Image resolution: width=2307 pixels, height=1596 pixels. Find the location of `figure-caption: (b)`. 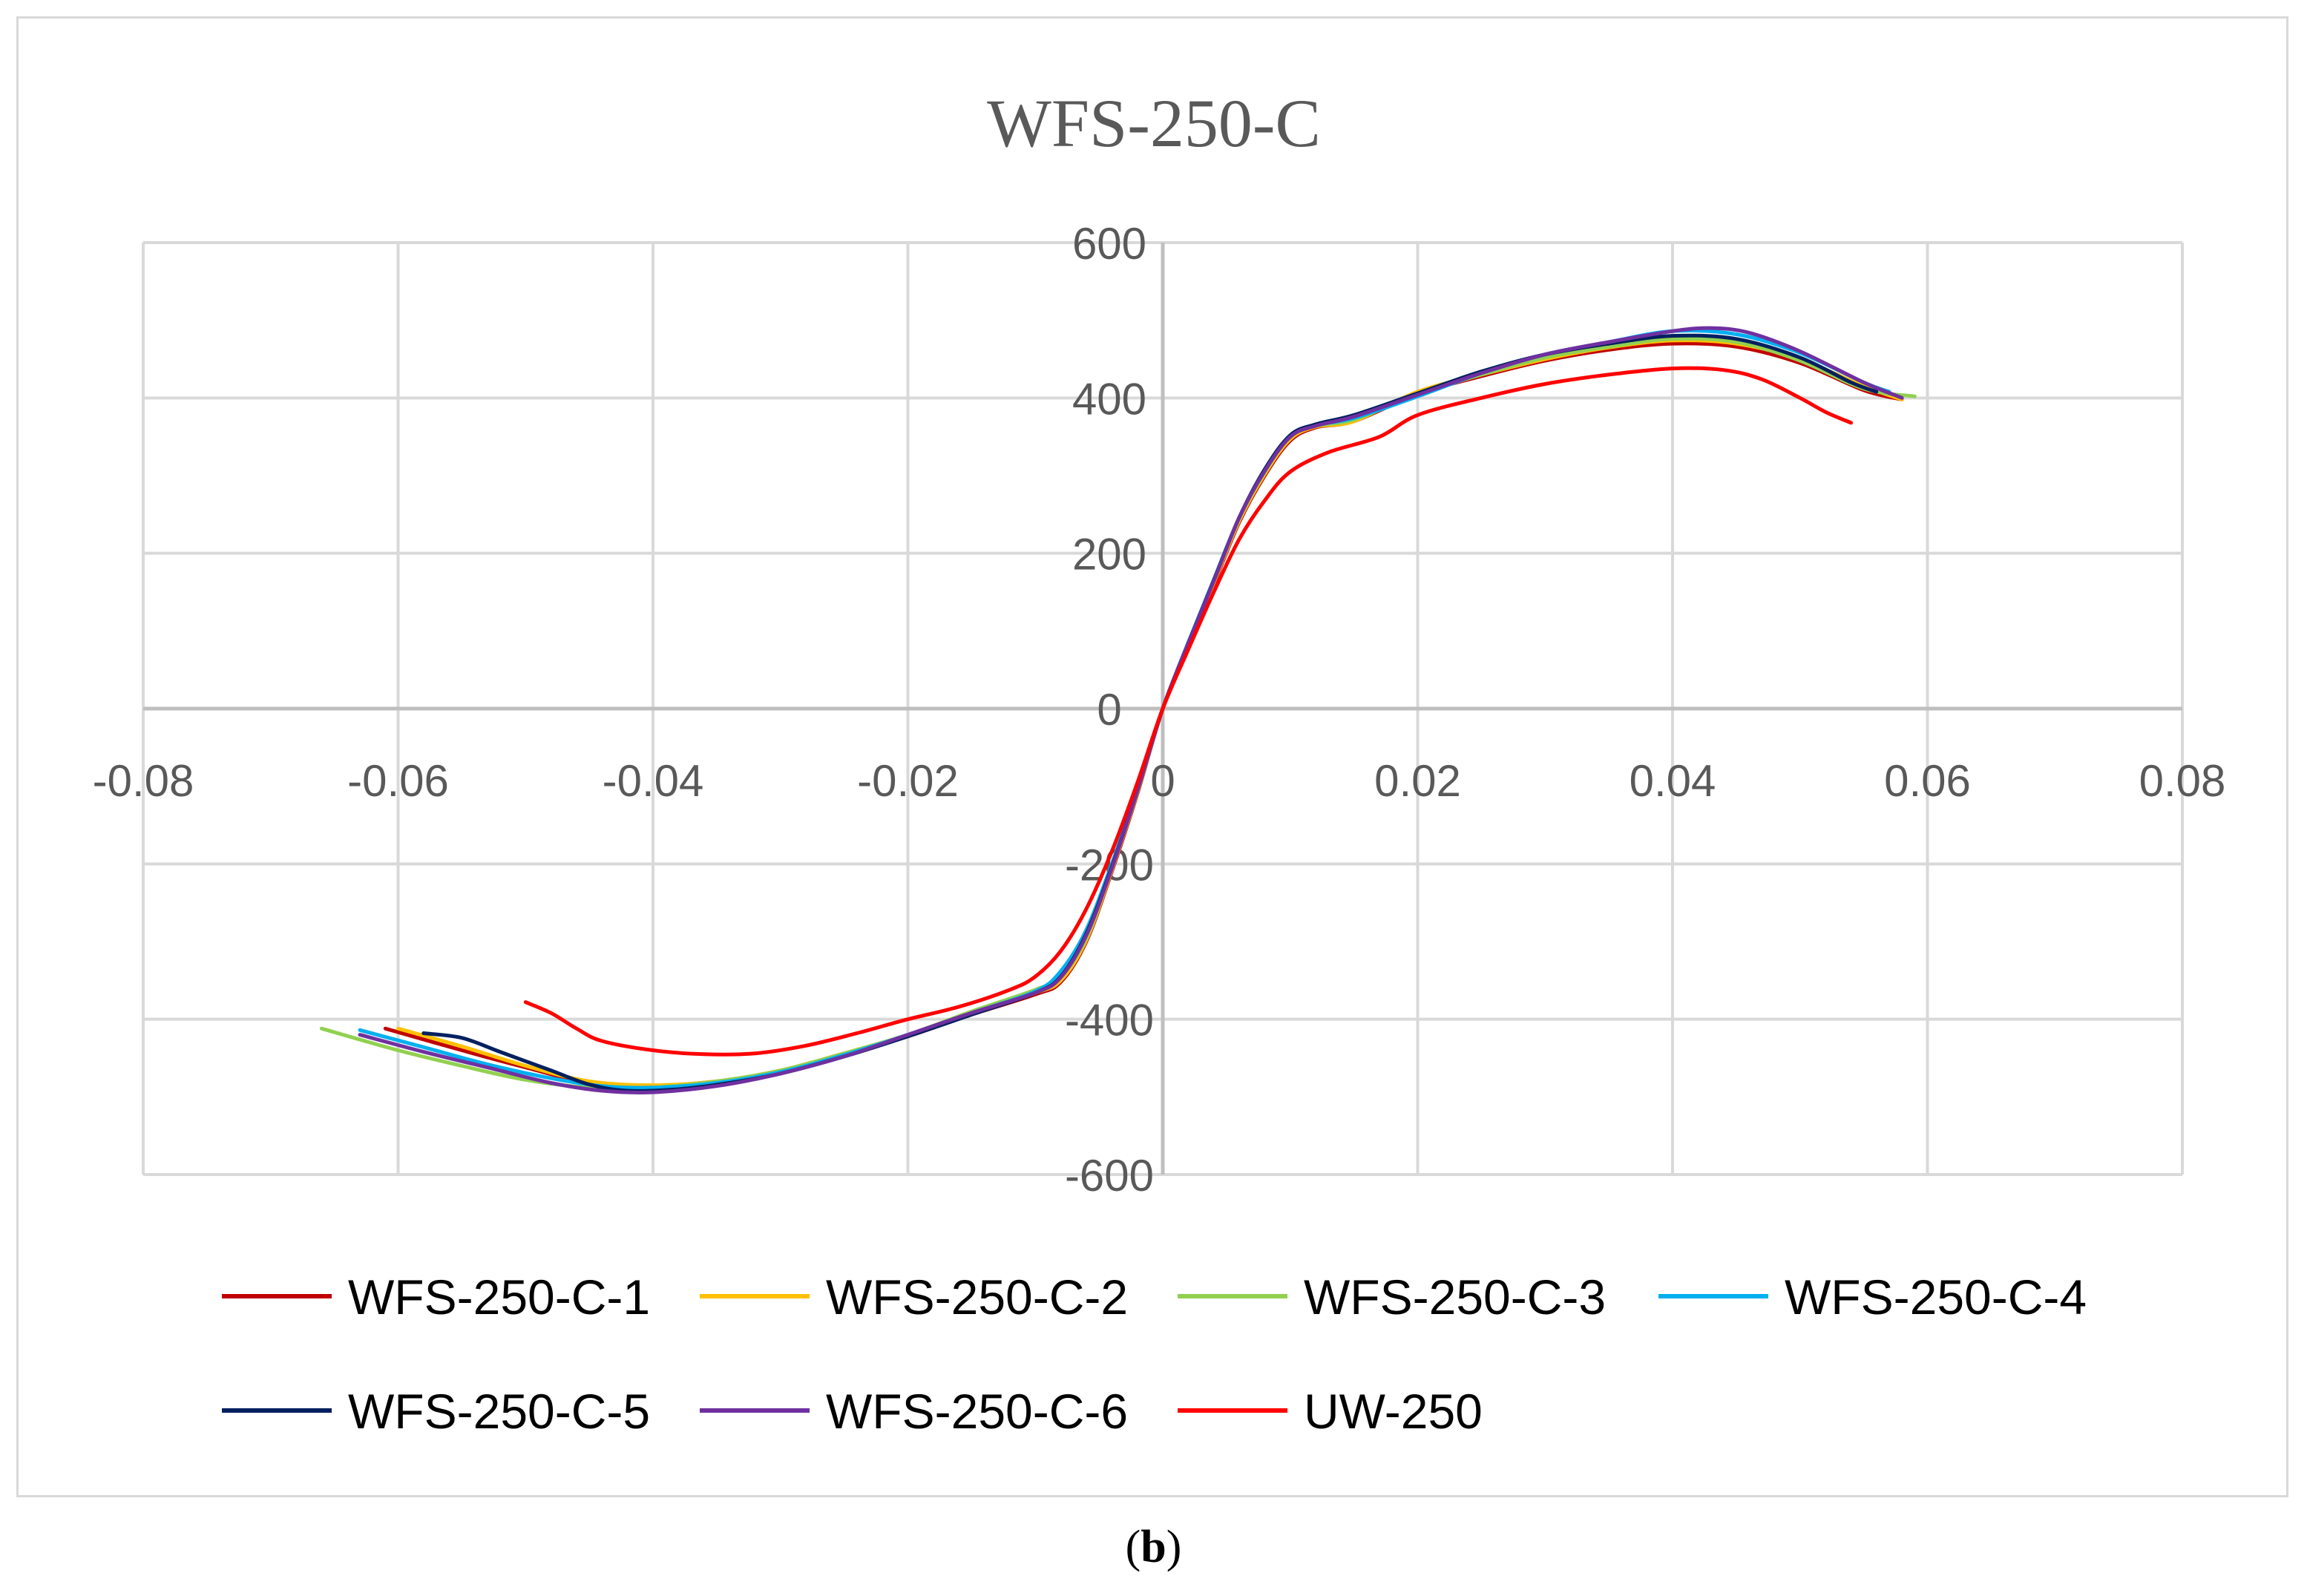

figure-caption: (b) is located at coordinates (1153, 1547).